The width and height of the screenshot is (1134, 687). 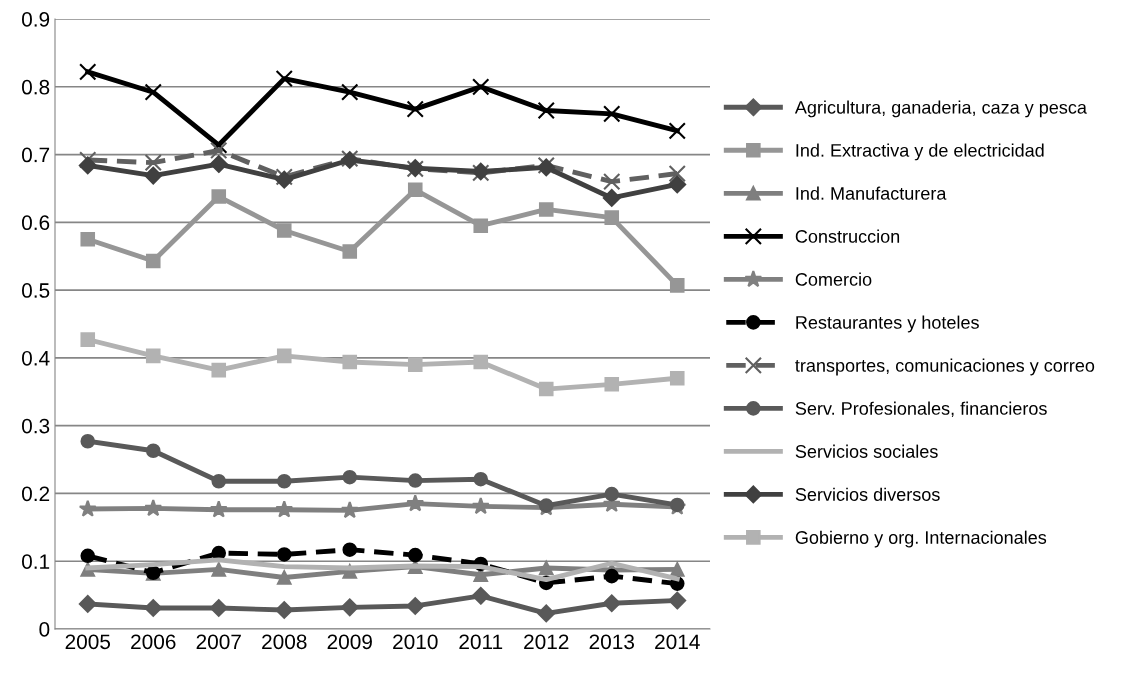 What do you see at coordinates (612, 642) in the screenshot?
I see `x-tick-label: 2013` at bounding box center [612, 642].